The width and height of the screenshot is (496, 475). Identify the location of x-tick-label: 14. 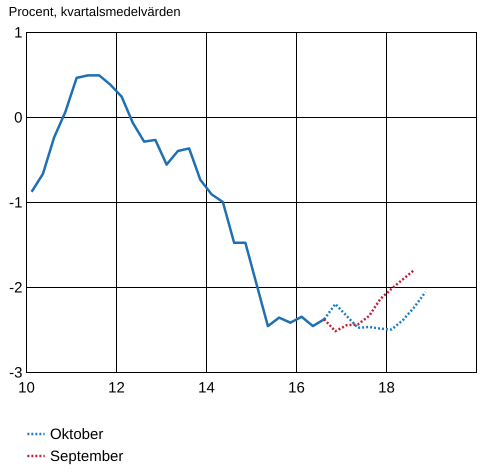
(206, 388).